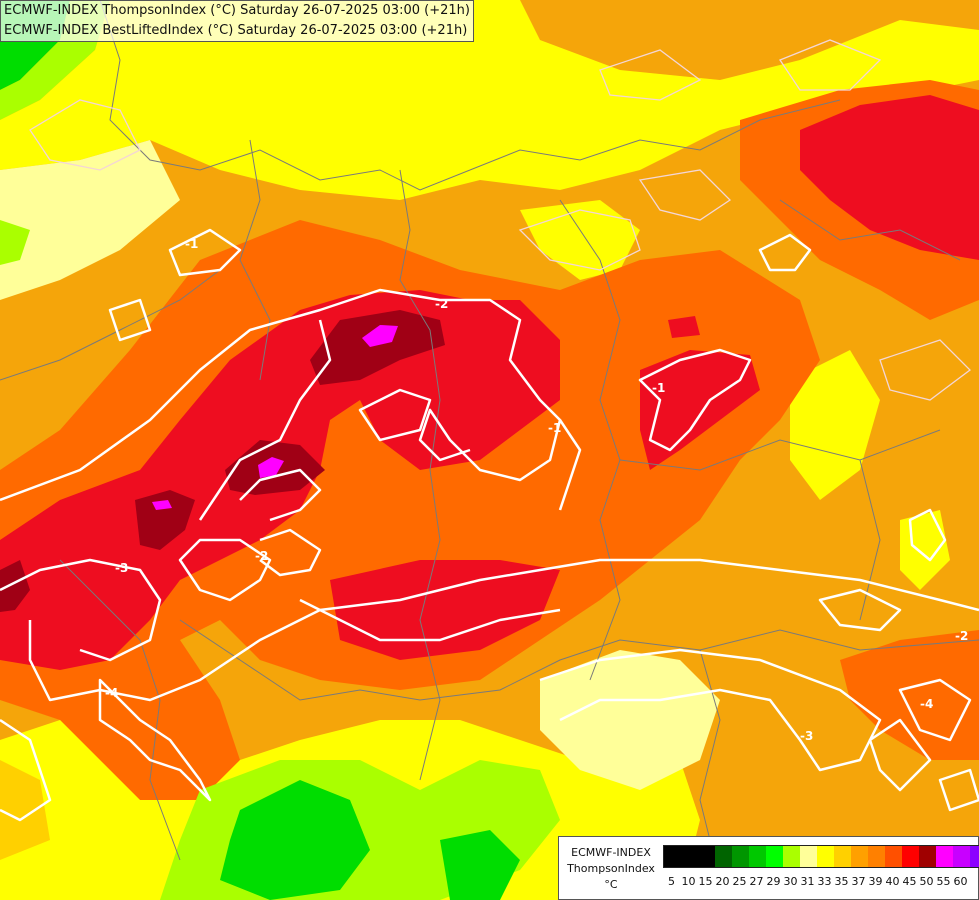  I want to click on field-red-east, so click(700, 410).